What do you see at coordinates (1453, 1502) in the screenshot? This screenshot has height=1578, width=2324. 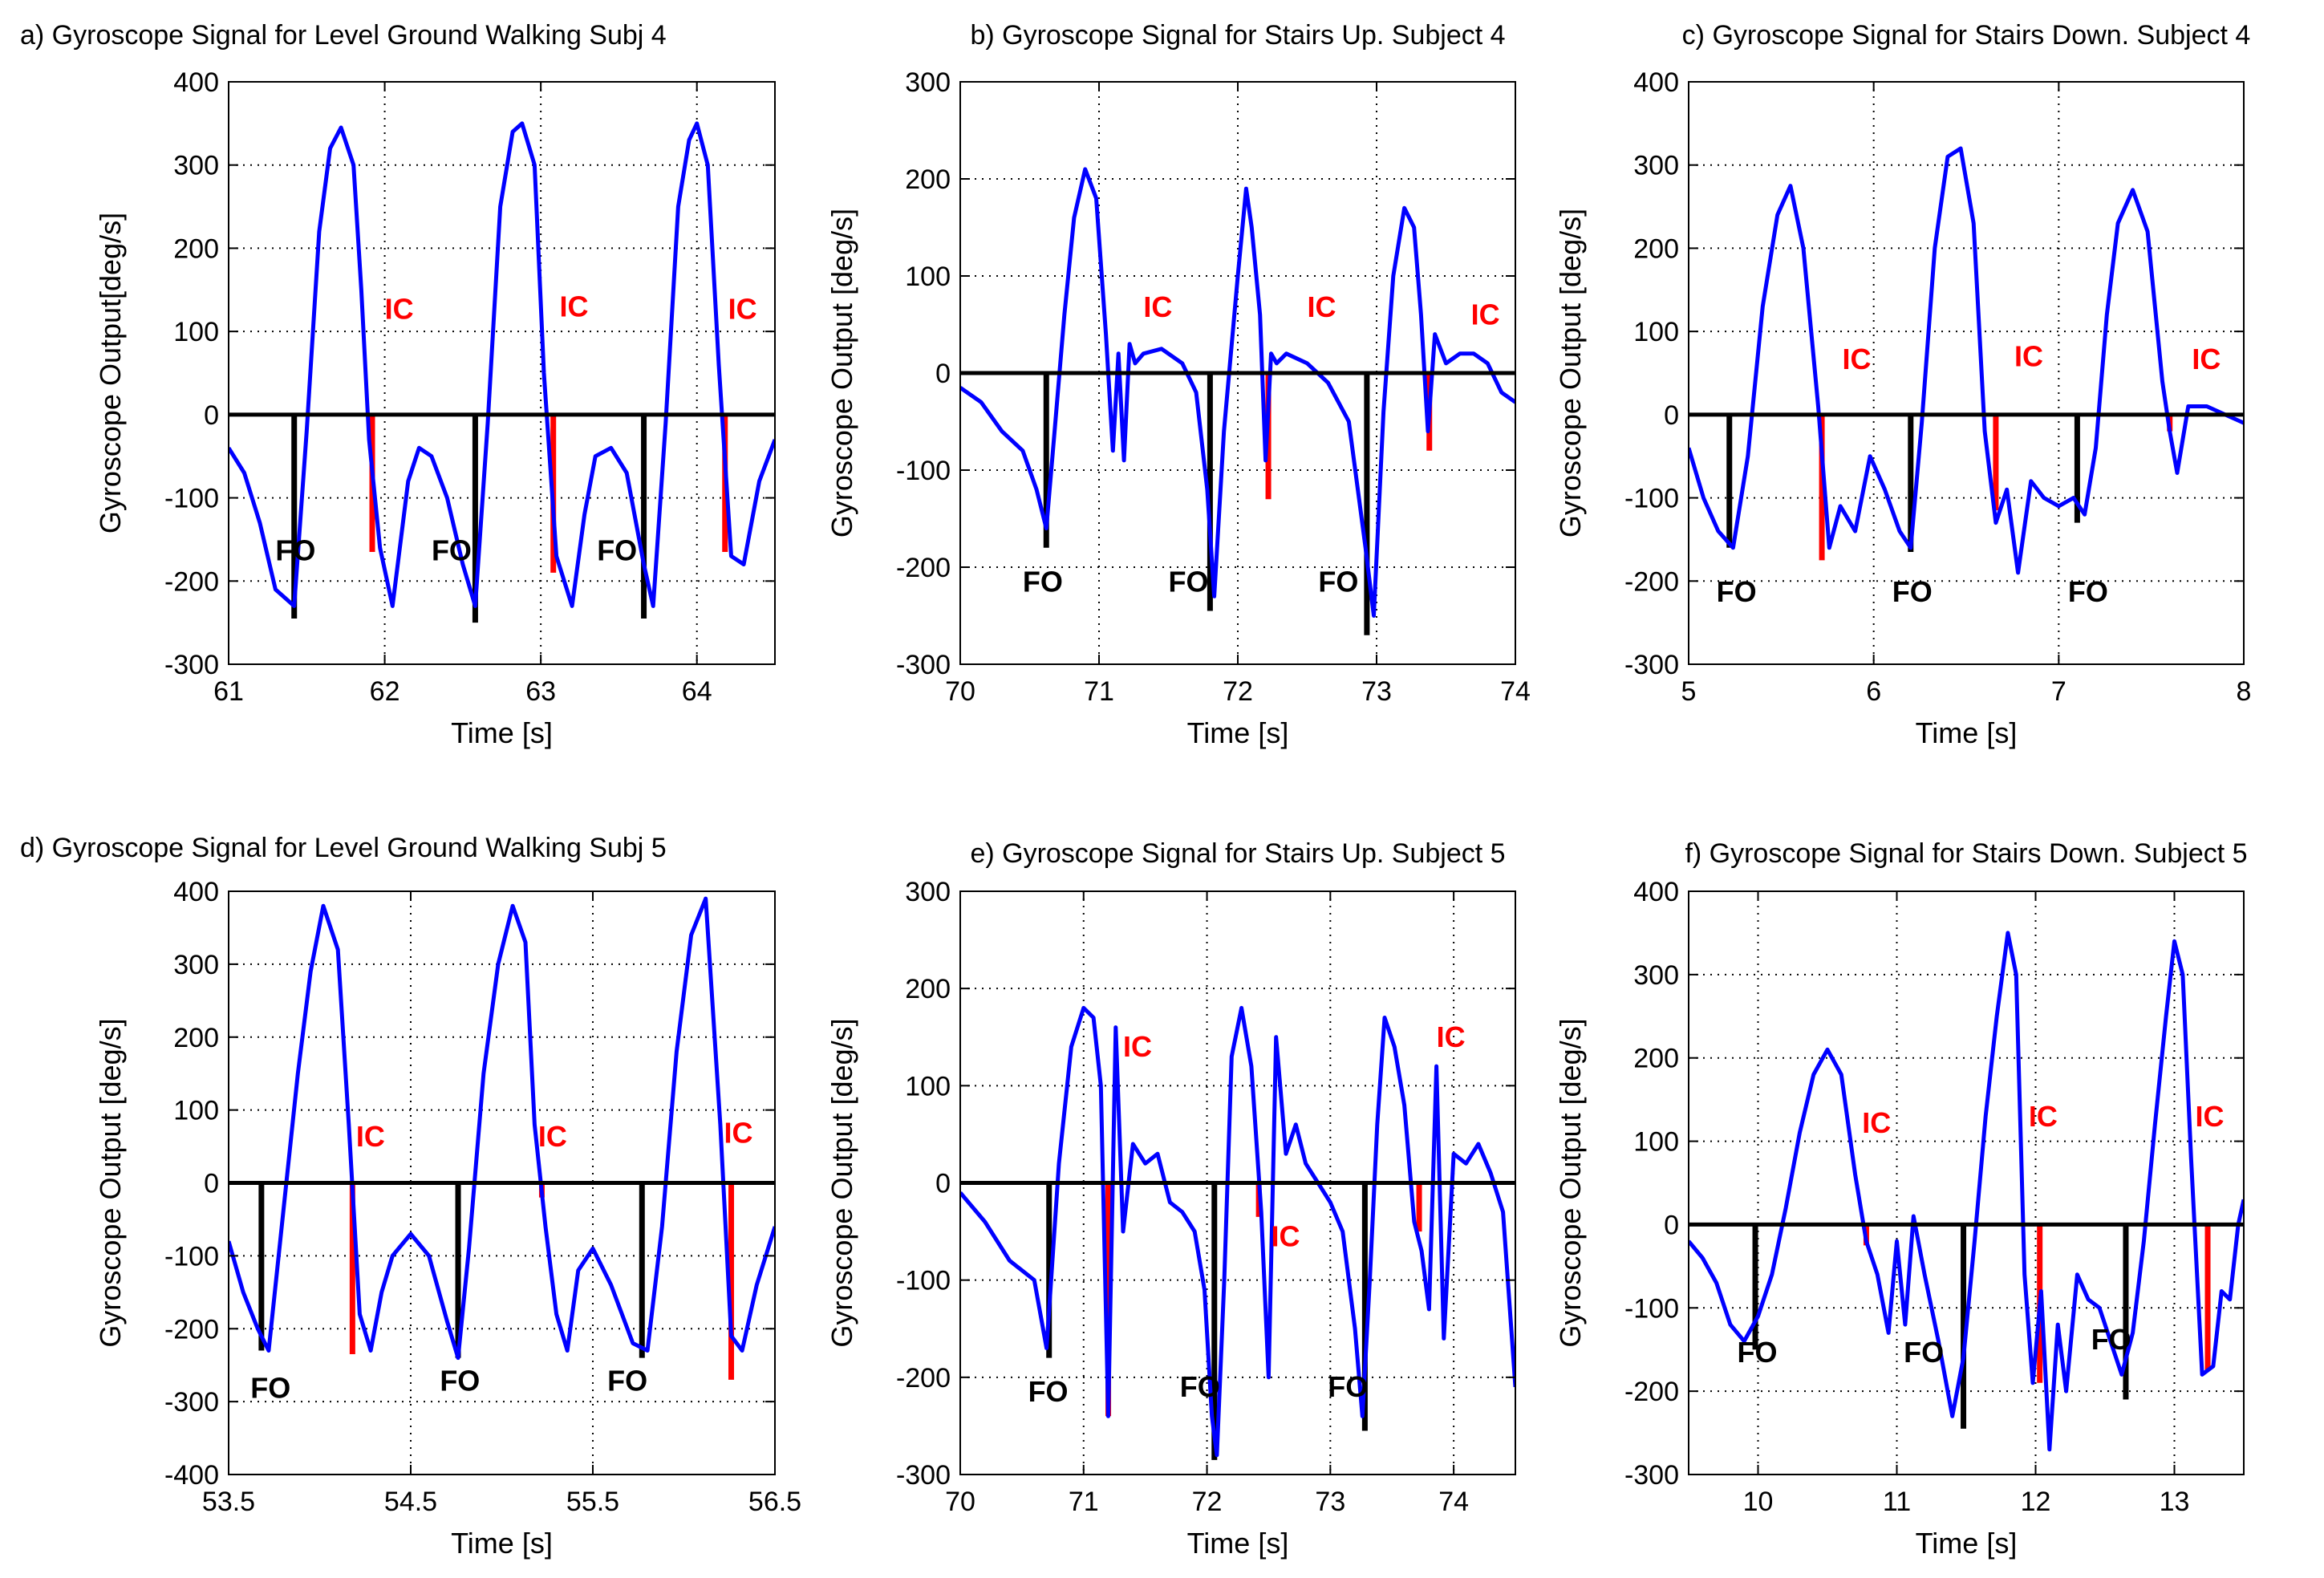 I see `x-tick-label: 74` at bounding box center [1453, 1502].